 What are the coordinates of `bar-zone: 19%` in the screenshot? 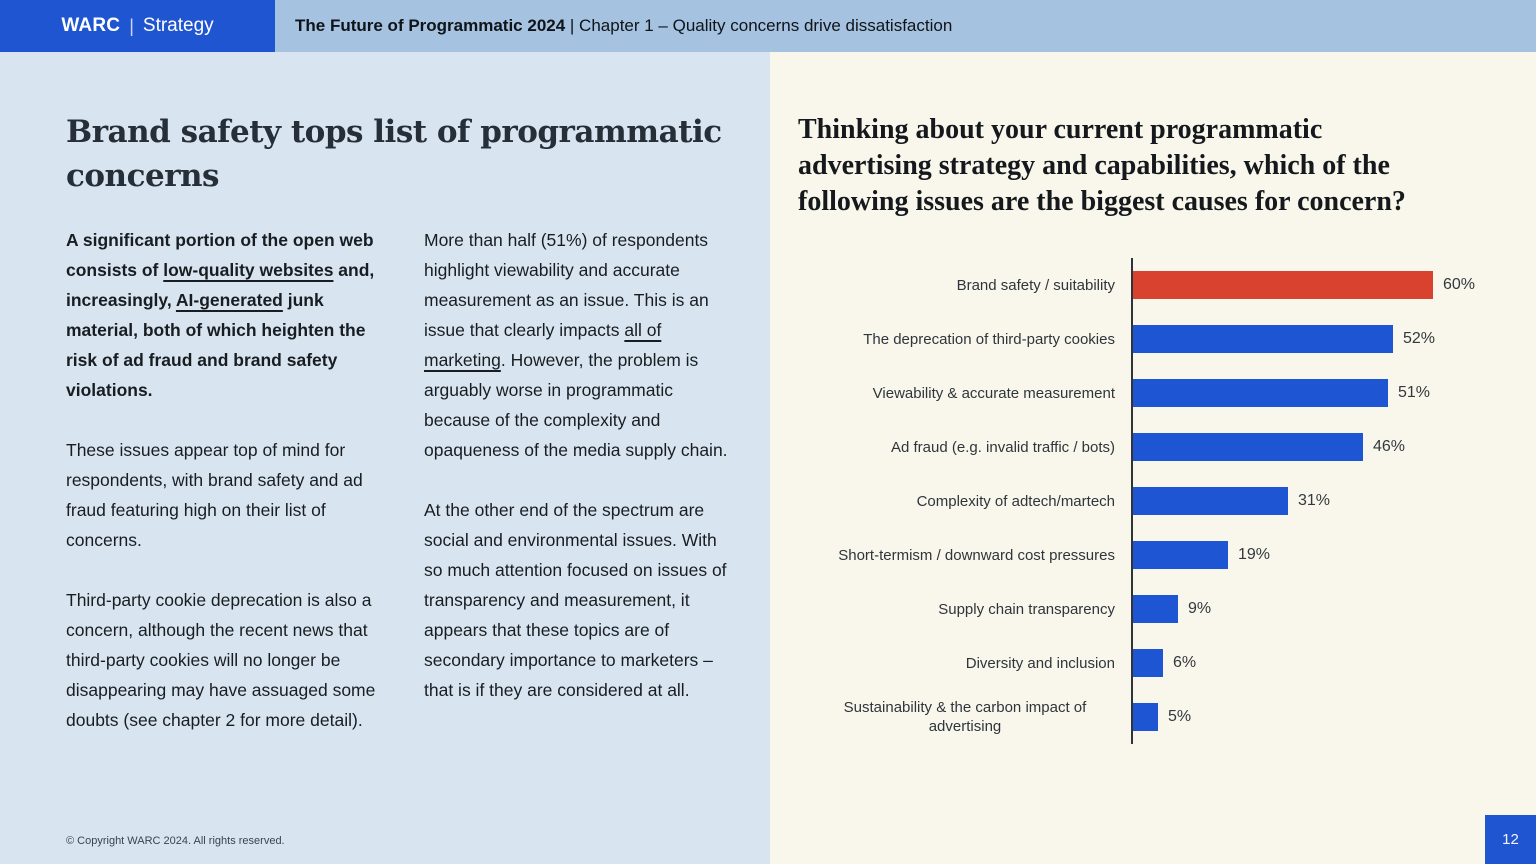 It's located at (1200, 555).